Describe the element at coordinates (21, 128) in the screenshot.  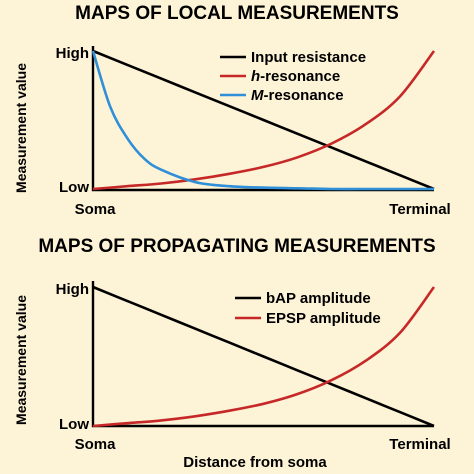
I see `panel1-ylabel: Measurement value` at that location.